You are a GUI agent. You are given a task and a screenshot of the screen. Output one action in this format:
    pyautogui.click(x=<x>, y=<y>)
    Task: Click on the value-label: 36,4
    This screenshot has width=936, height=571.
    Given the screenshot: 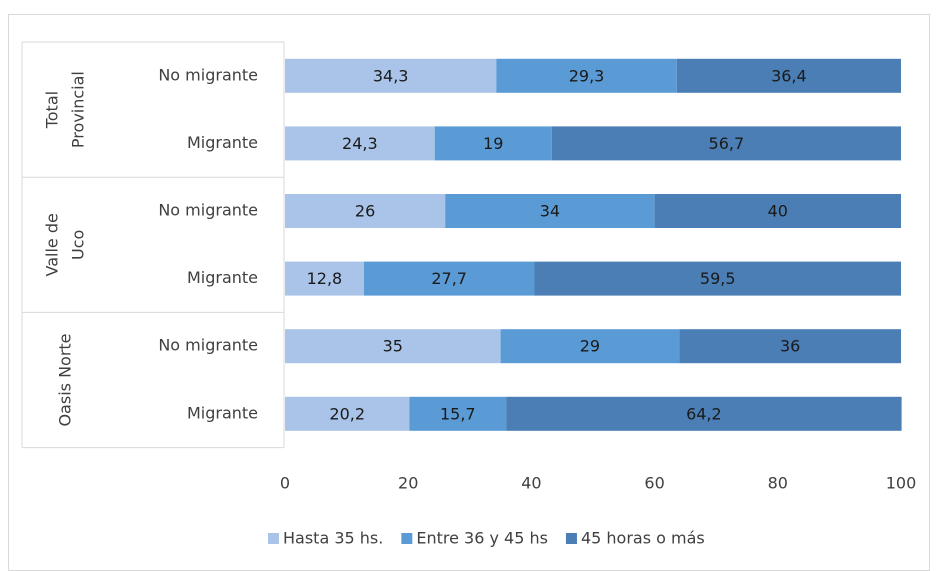 What is the action you would take?
    pyautogui.click(x=789, y=75)
    